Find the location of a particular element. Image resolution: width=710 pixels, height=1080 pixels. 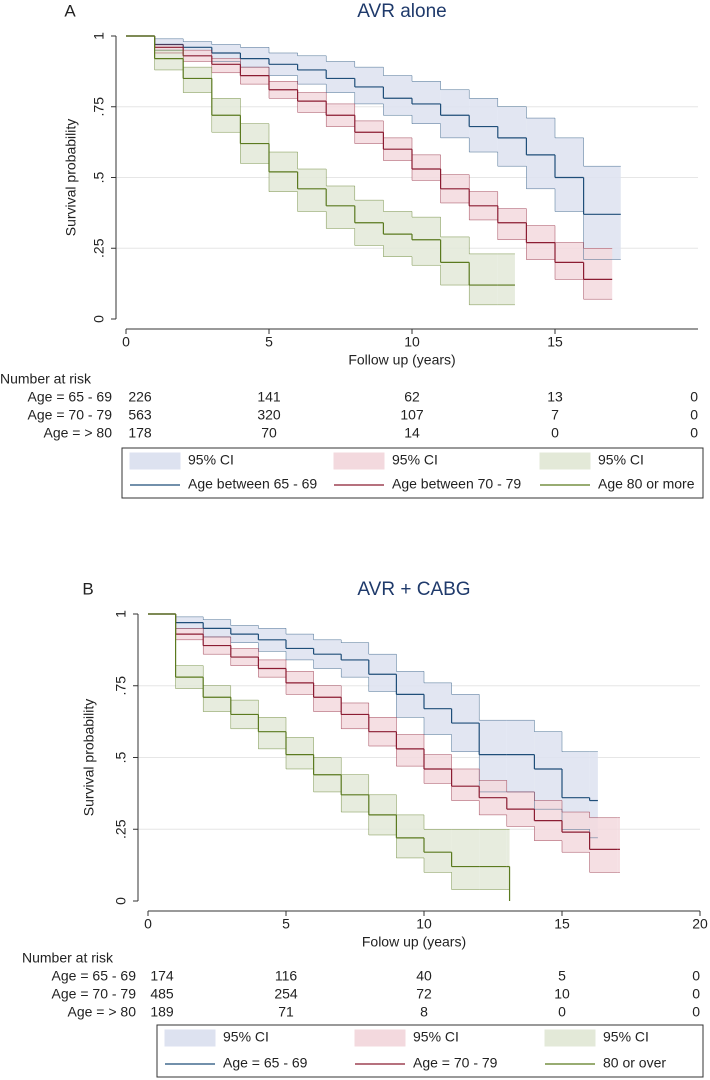

risk-count: 174 is located at coordinates (162, 976).